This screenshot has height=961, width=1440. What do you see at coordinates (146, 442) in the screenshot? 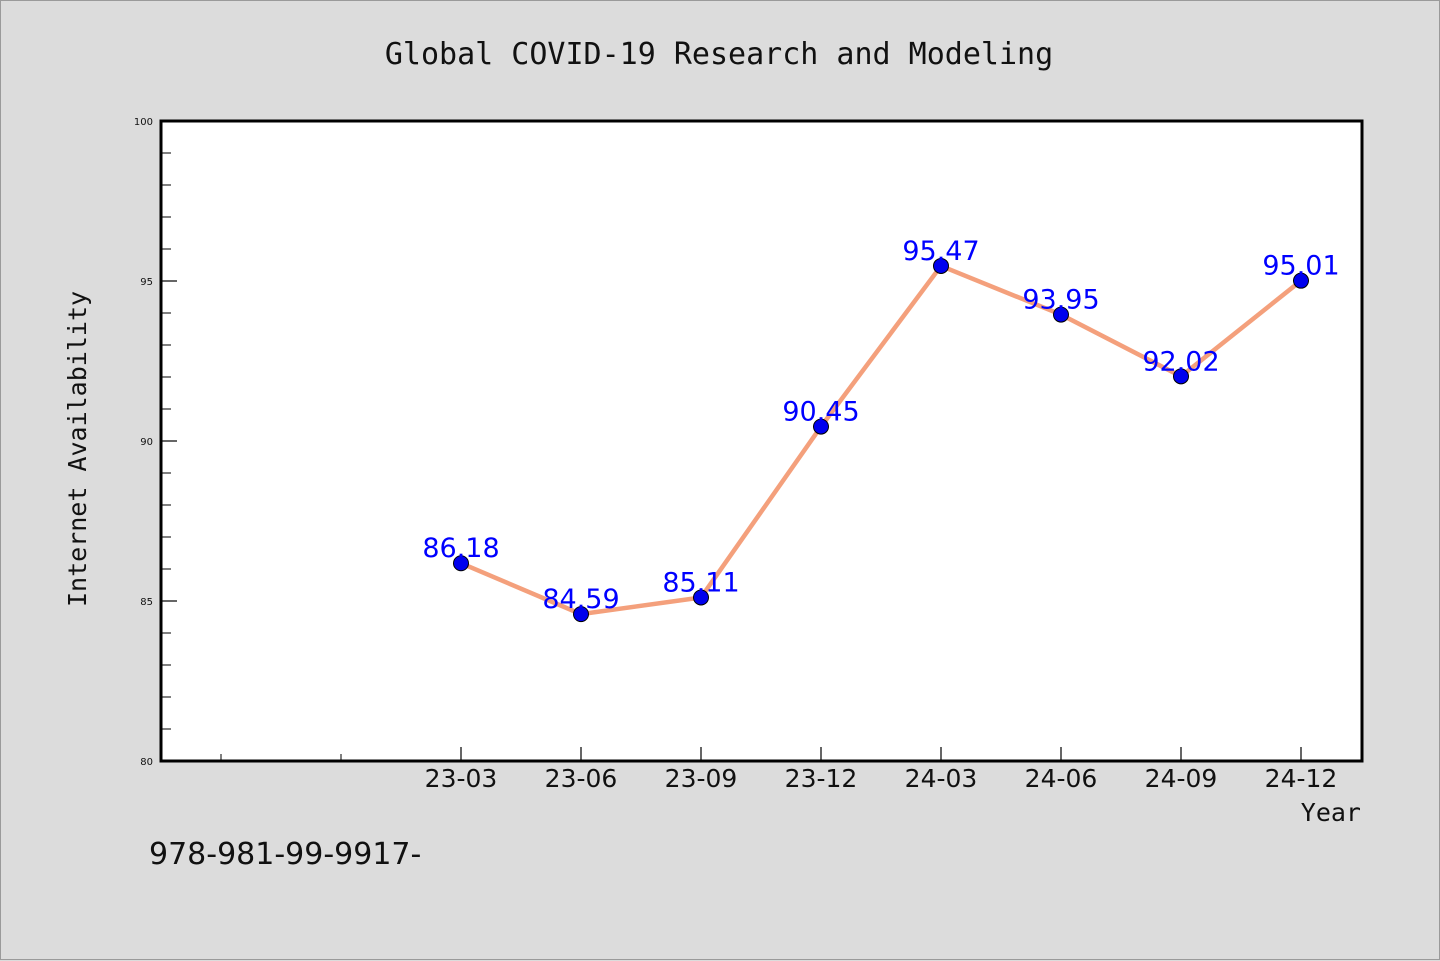
I see `y-tick-label: 90` at bounding box center [146, 442].